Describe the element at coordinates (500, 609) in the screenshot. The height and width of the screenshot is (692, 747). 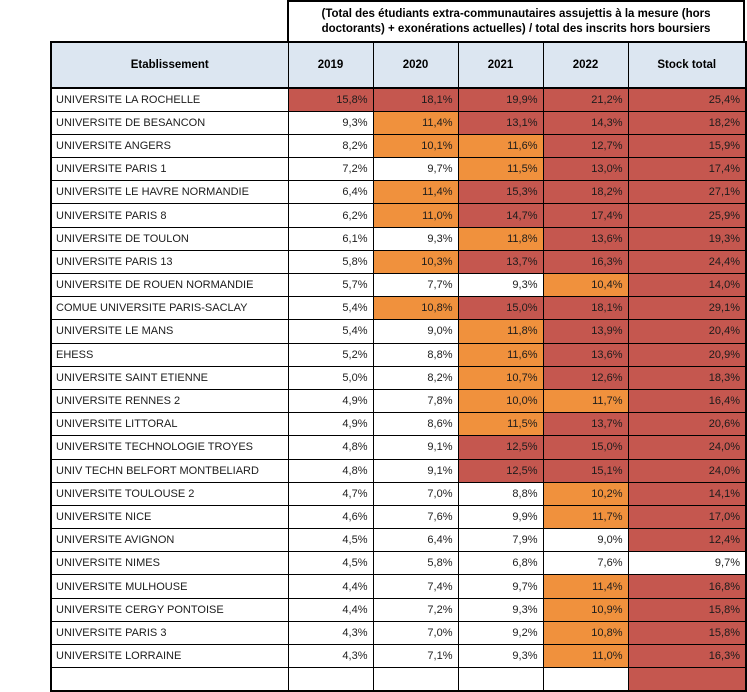
I see `value-cell-2021: 9,3%` at that location.